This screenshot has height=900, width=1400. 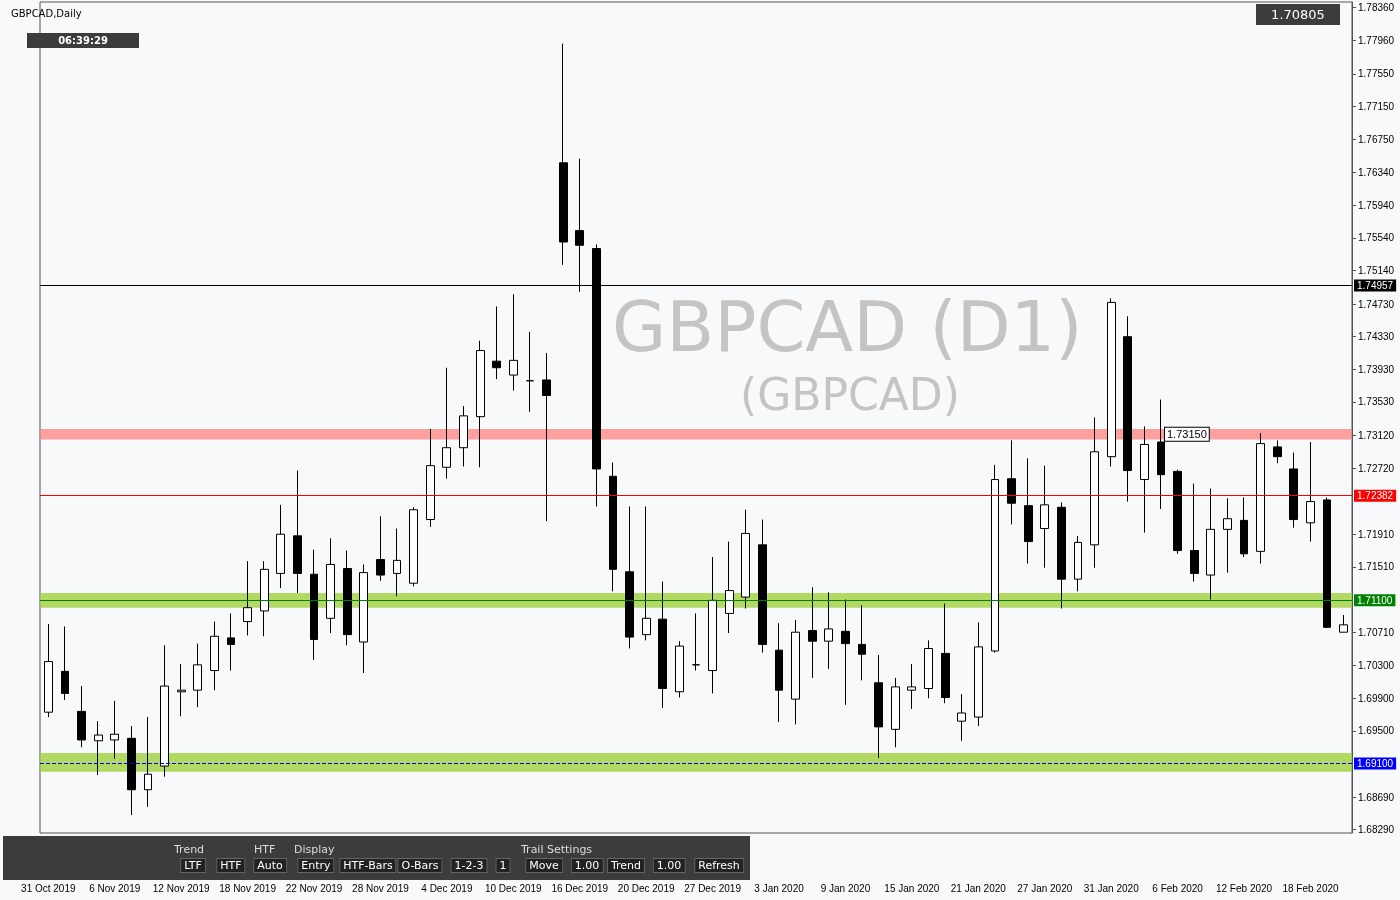 What do you see at coordinates (1376, 238) in the screenshot?
I see `y-tick-label: 1.75540` at bounding box center [1376, 238].